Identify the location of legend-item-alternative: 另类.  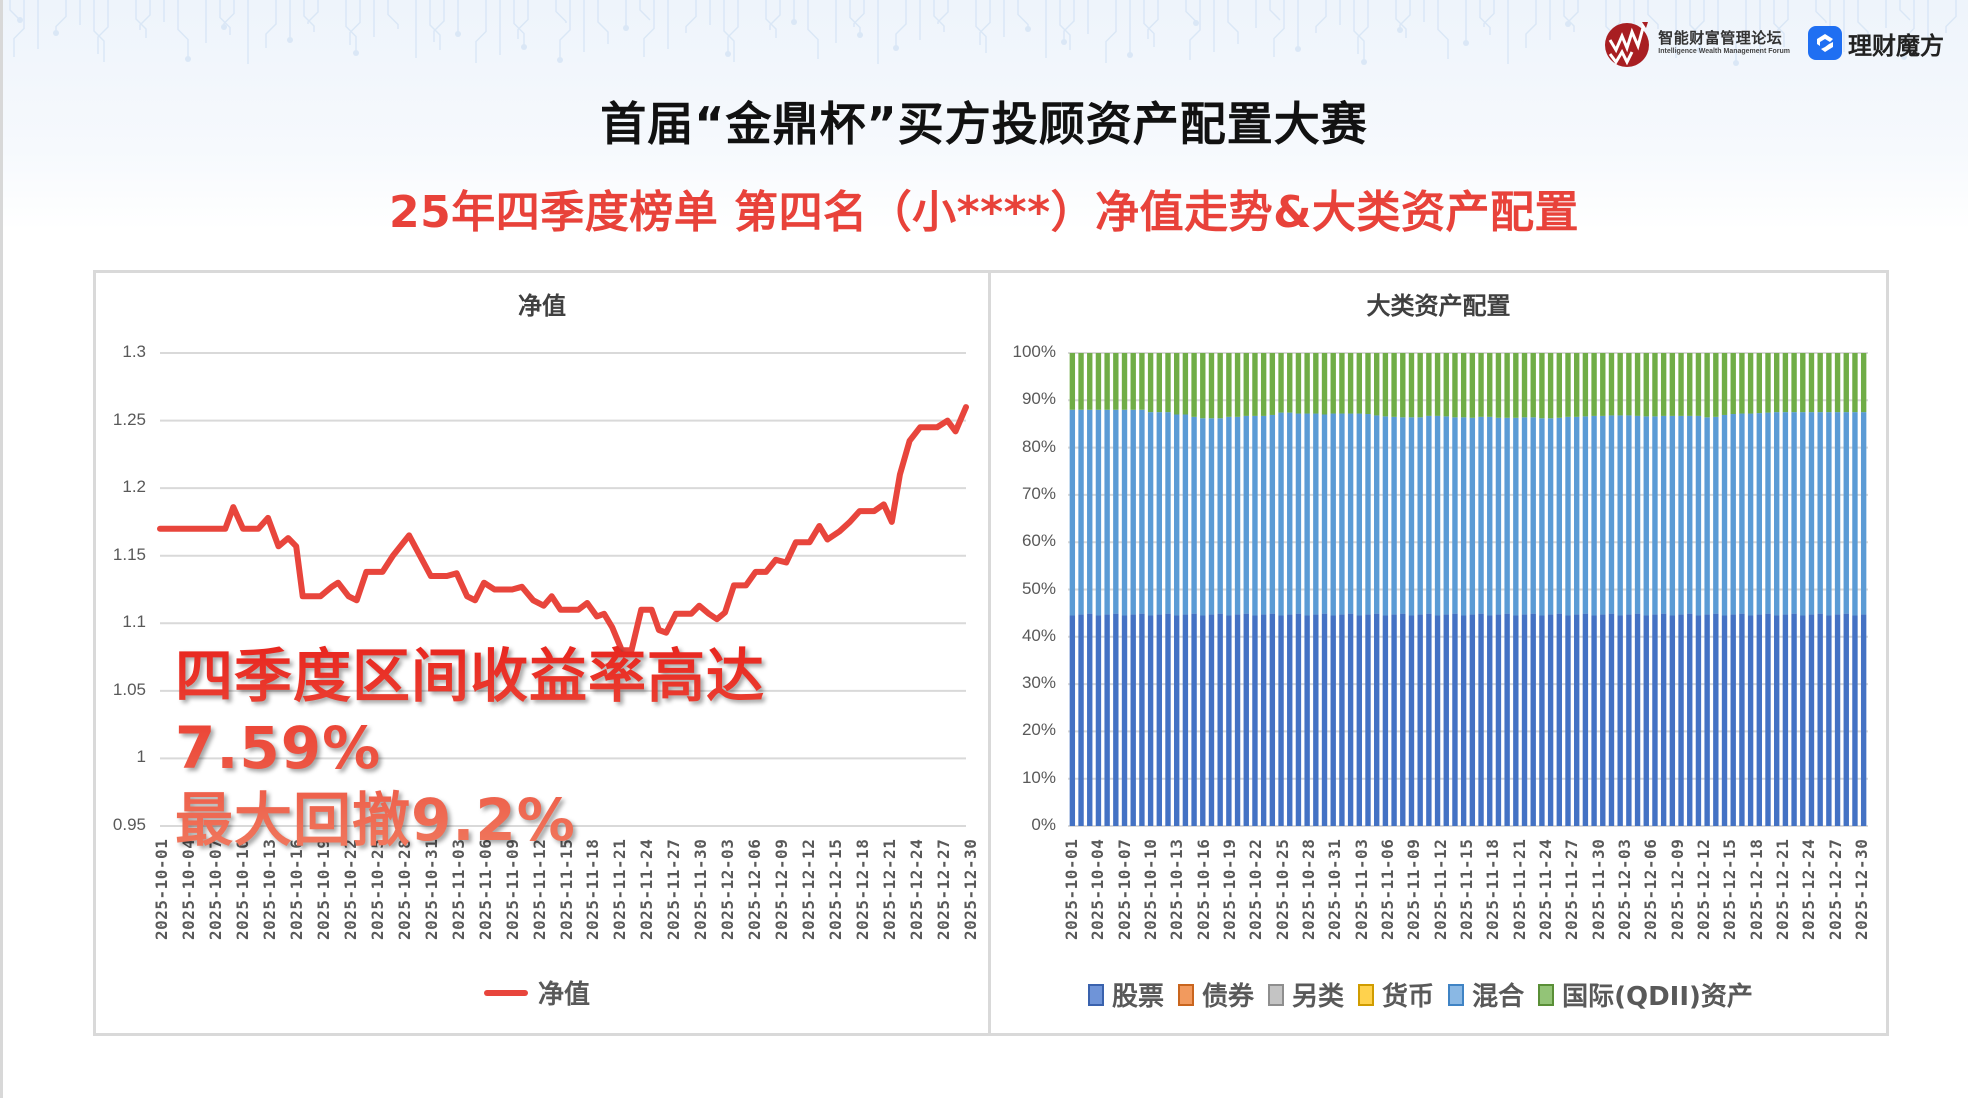
(1306, 994).